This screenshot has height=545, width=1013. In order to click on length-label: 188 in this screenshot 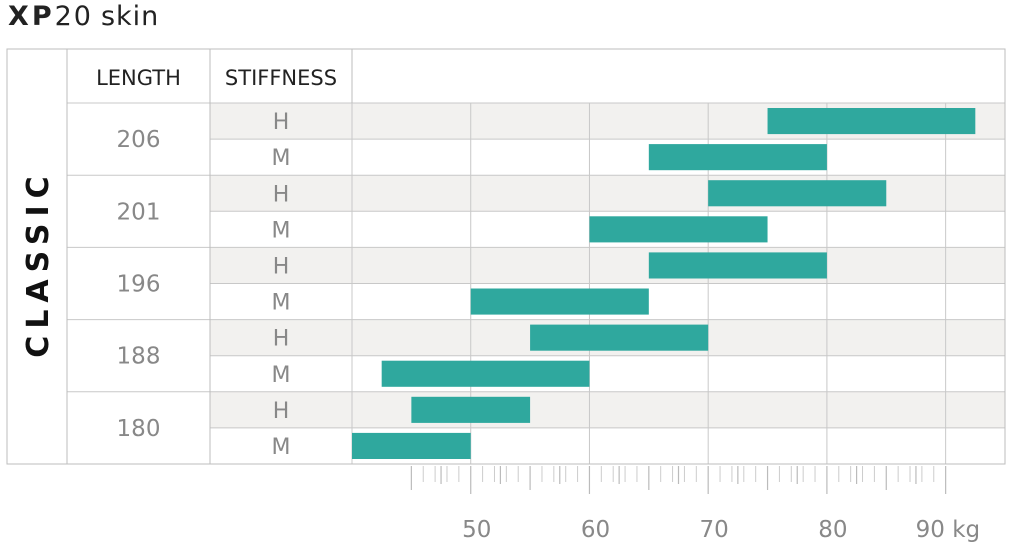, I will do `click(139, 357)`.